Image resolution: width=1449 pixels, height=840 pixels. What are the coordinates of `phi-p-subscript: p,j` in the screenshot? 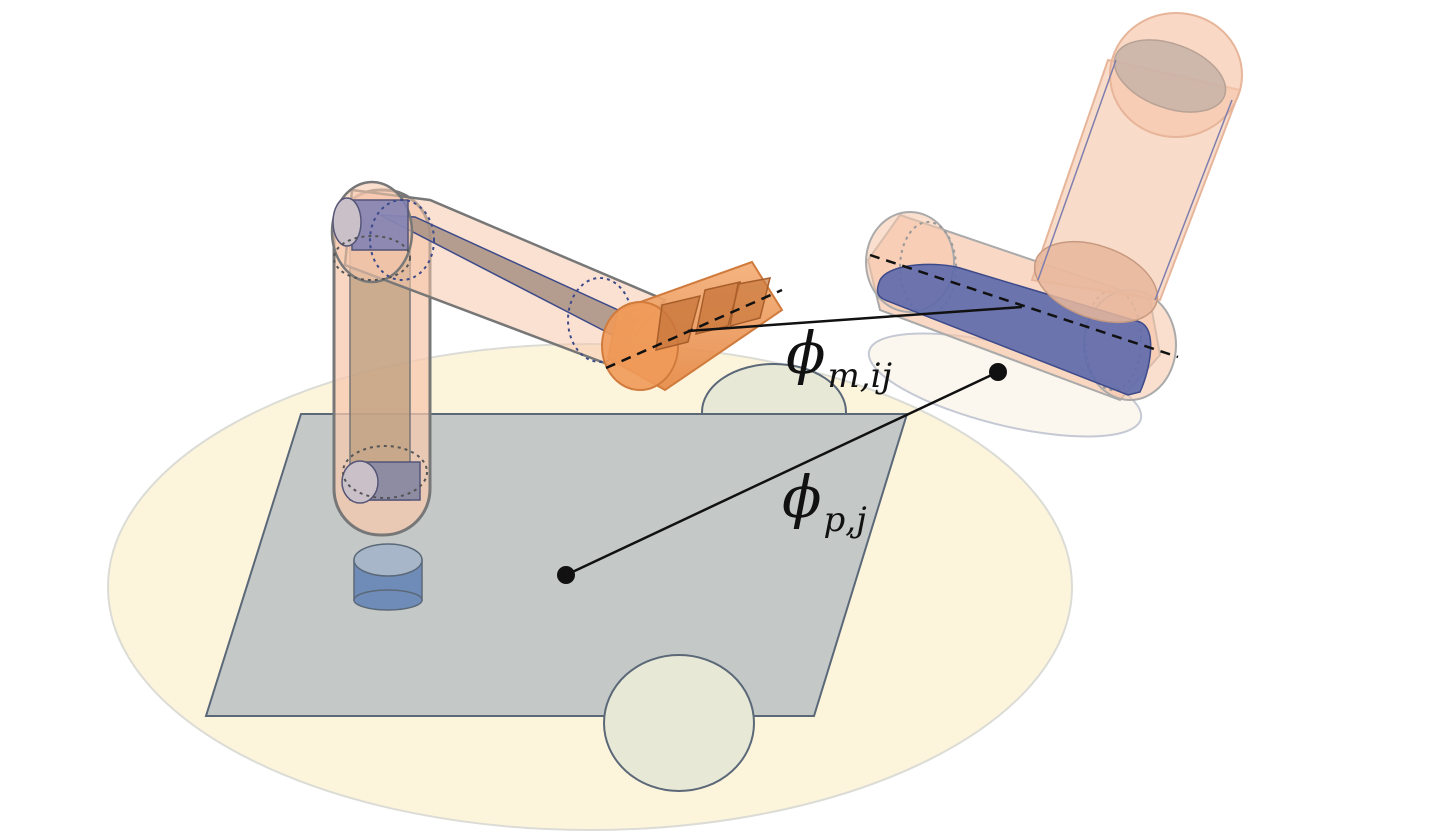 It's located at (845, 520).